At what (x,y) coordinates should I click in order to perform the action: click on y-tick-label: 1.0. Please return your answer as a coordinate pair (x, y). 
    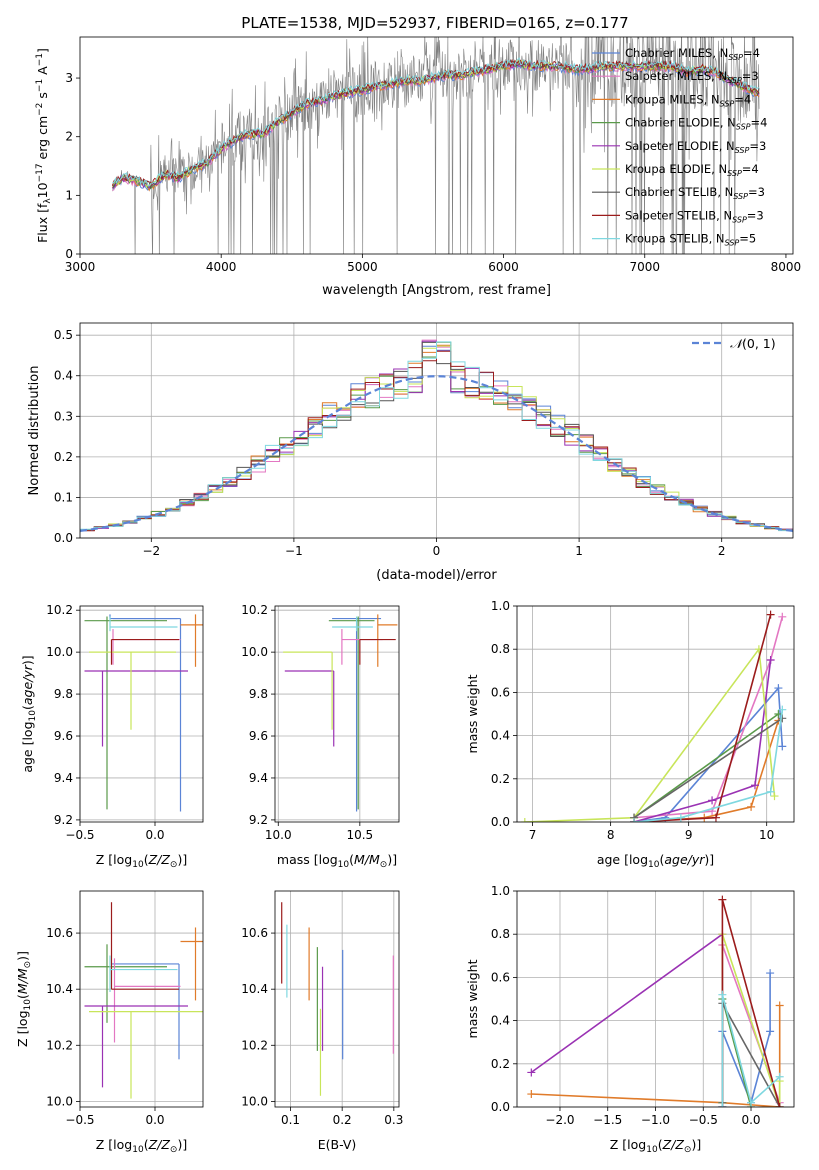
    Looking at the image, I should click on (500, 891).